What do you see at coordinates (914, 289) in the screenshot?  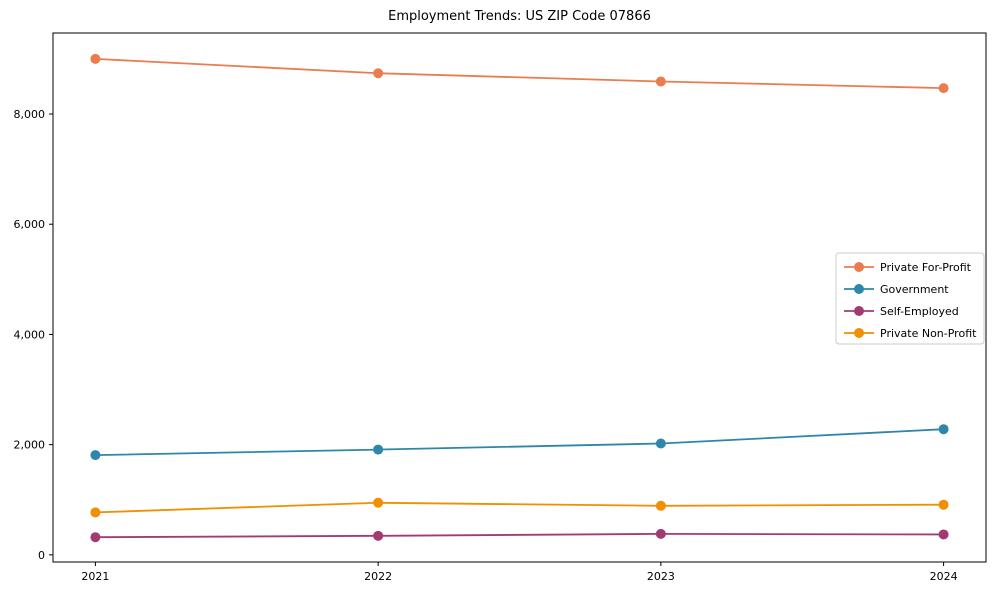 I see `legend-label: Government` at bounding box center [914, 289].